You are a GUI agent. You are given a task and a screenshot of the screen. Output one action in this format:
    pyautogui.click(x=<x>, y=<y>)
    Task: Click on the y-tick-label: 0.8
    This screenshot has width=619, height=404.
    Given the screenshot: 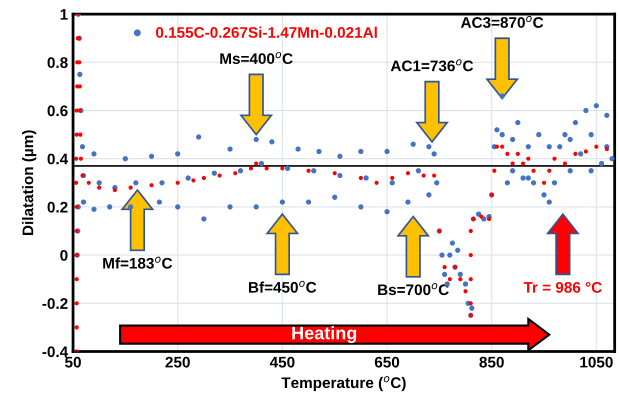 What is the action you would take?
    pyautogui.click(x=58, y=62)
    